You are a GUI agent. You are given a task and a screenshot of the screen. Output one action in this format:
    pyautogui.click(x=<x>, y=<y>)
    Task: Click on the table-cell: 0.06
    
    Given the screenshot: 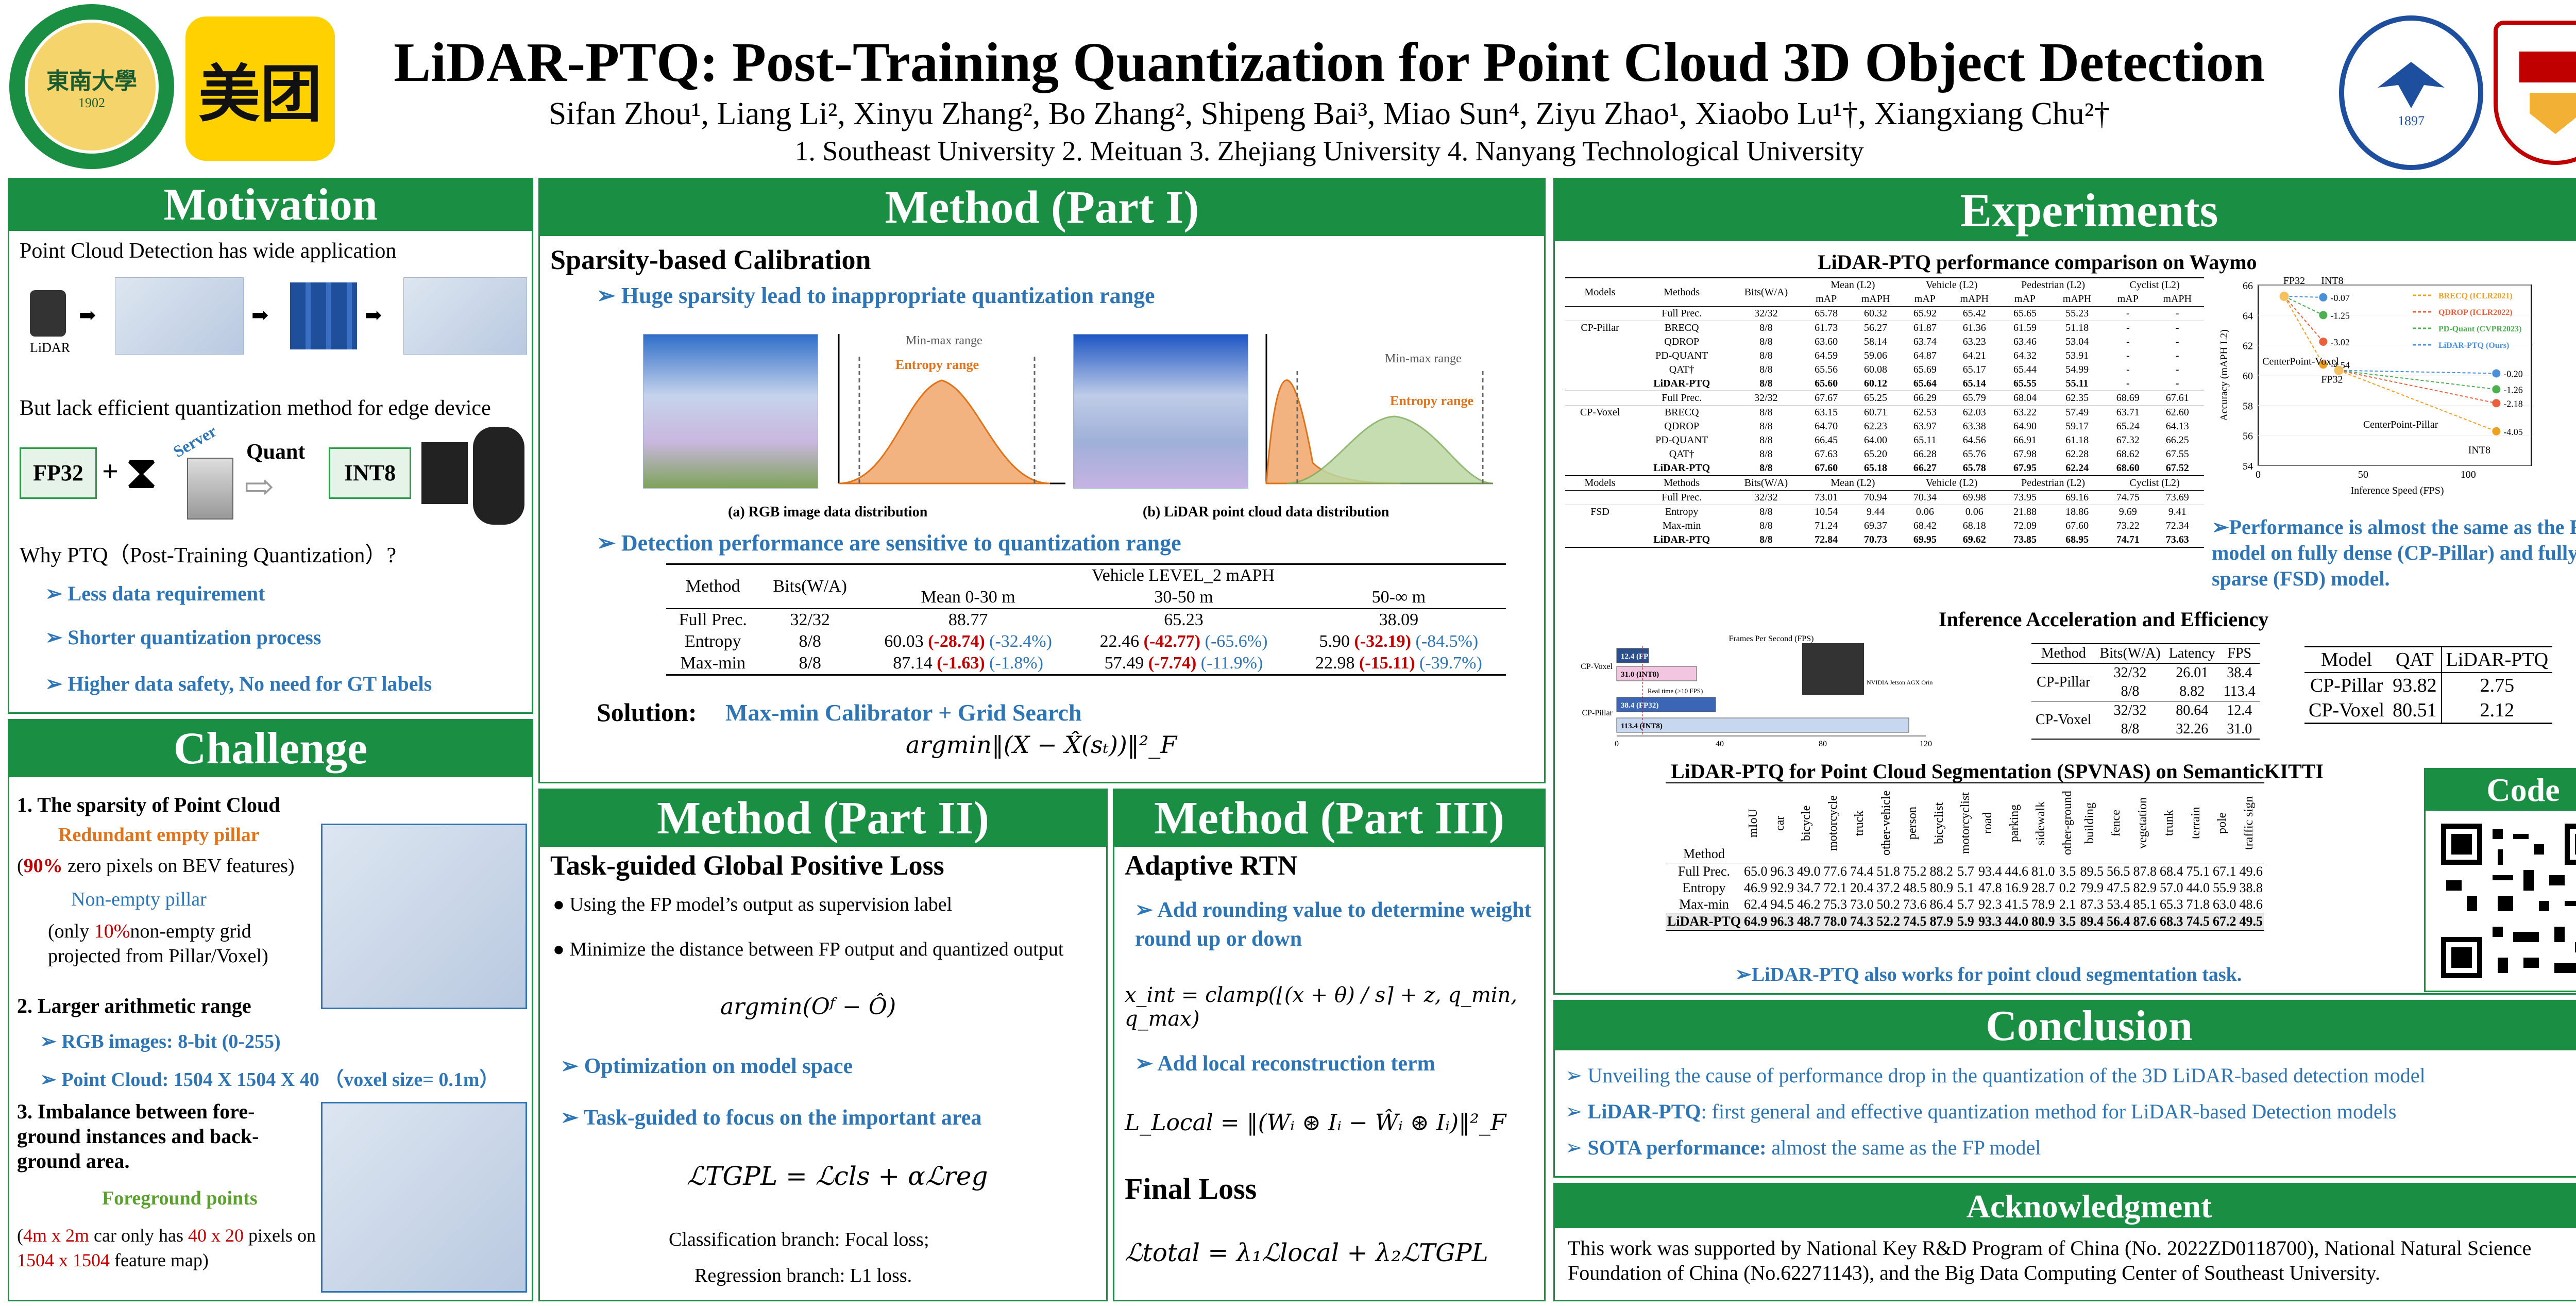 What is the action you would take?
    pyautogui.click(x=1974, y=511)
    